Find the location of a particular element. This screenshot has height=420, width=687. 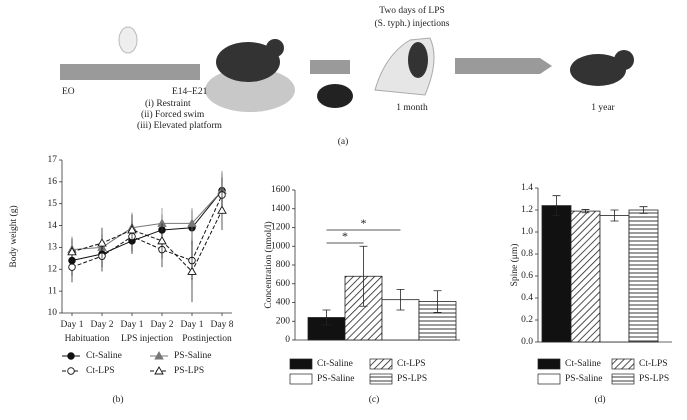

x-tick-label: Day 2 is located at coordinates (162, 325).